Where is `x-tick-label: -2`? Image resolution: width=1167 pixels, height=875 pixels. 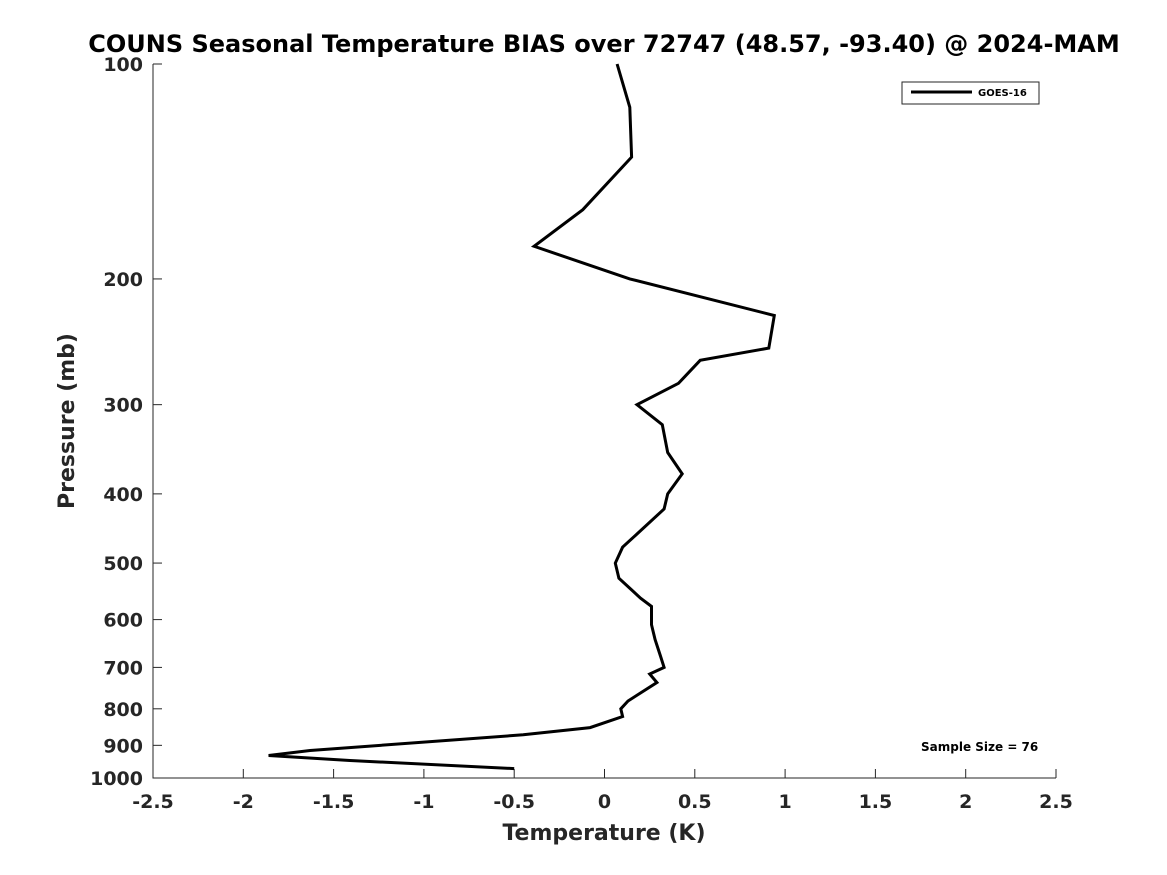 x-tick-label: -2 is located at coordinates (243, 802).